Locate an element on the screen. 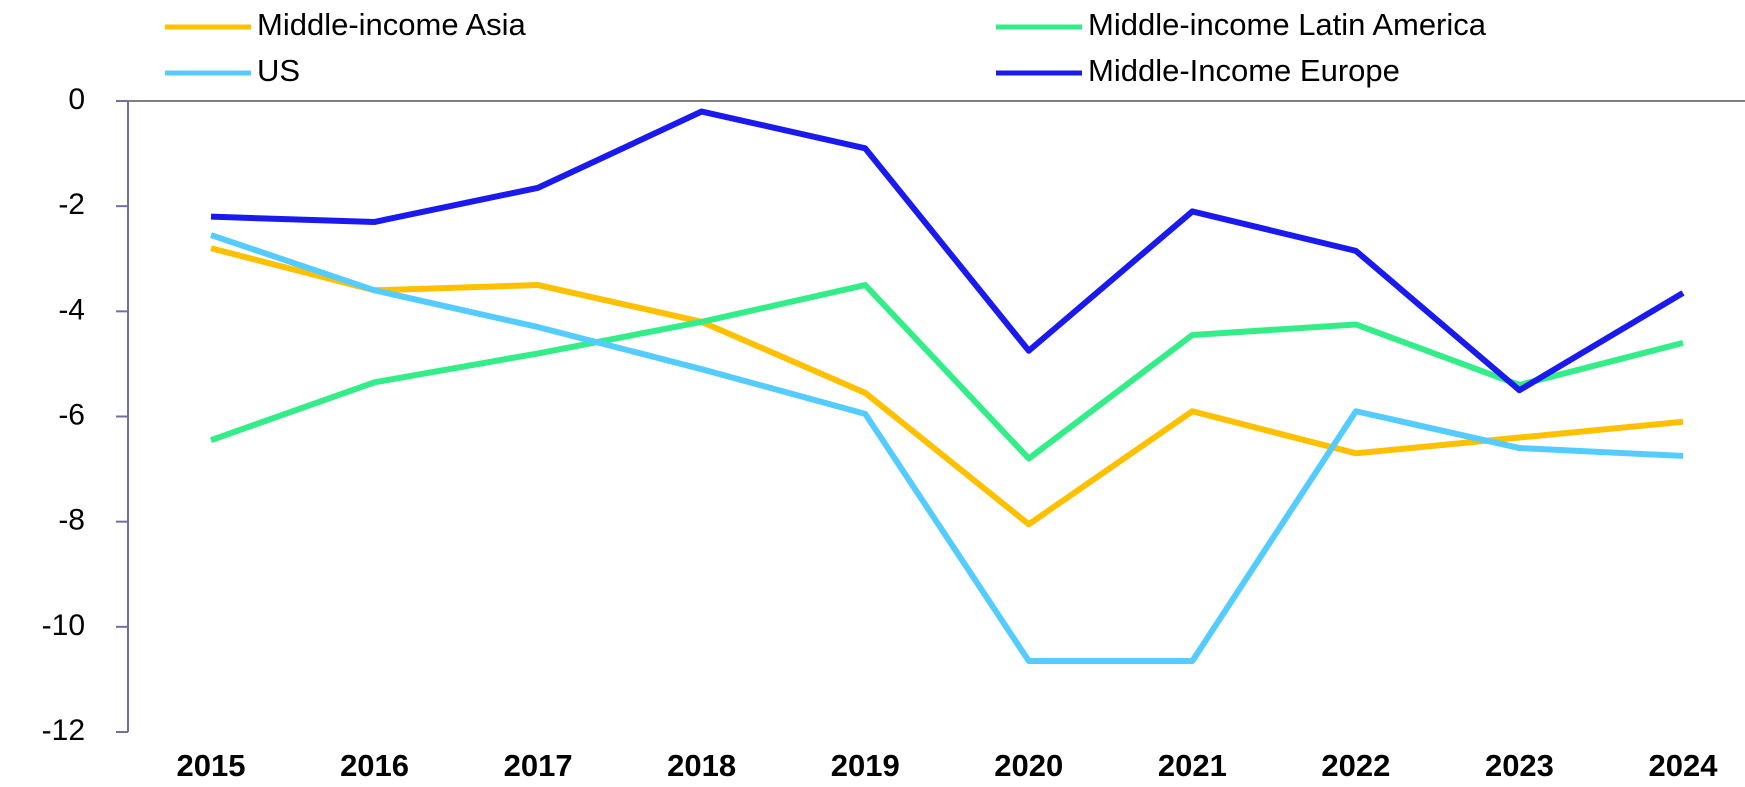 This screenshot has width=1745, height=787. x-tick-label: 2023 is located at coordinates (1519, 765).